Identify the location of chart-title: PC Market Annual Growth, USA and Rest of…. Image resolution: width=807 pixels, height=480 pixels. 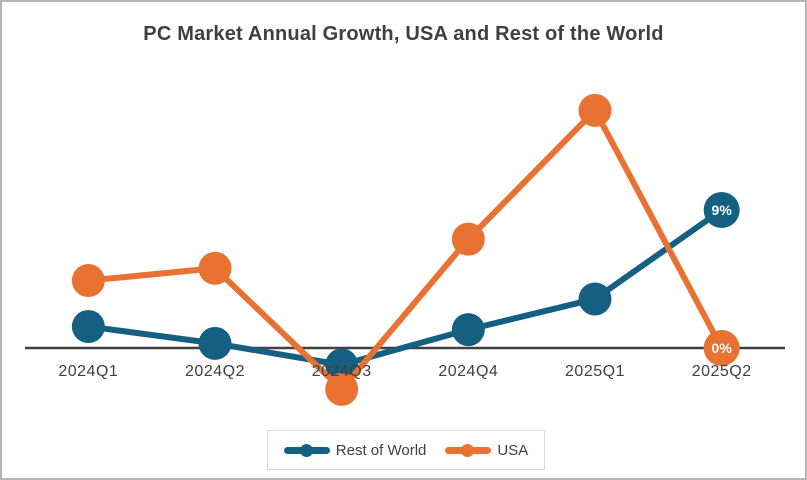
(403, 34).